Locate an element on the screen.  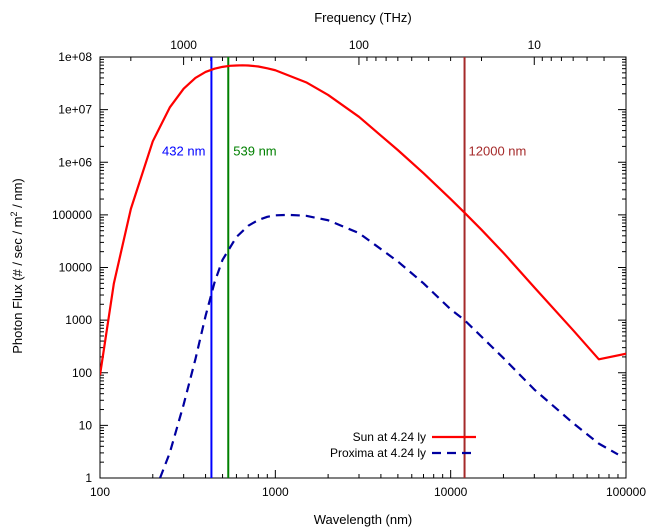
legend-label-1: Proxima at 4.24 ly is located at coordinates (378, 453).